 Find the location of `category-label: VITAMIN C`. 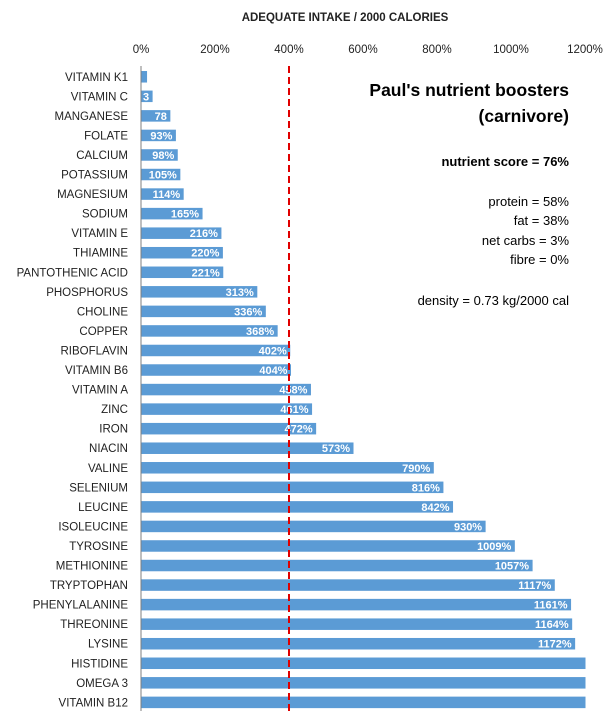

category-label: VITAMIN C is located at coordinates (99, 97).